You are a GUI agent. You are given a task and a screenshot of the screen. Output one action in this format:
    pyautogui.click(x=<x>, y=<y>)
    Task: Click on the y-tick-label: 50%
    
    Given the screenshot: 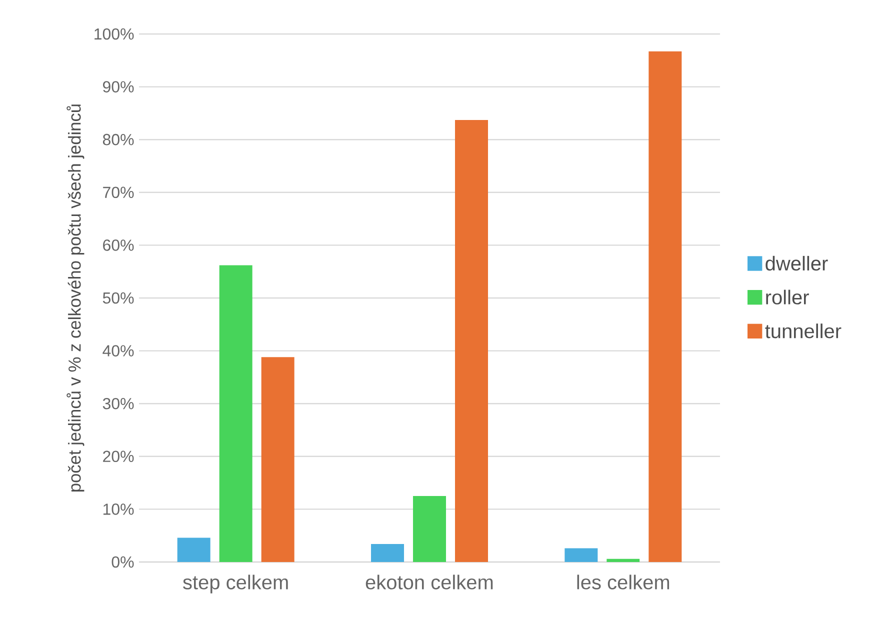 What is the action you would take?
    pyautogui.click(x=118, y=298)
    